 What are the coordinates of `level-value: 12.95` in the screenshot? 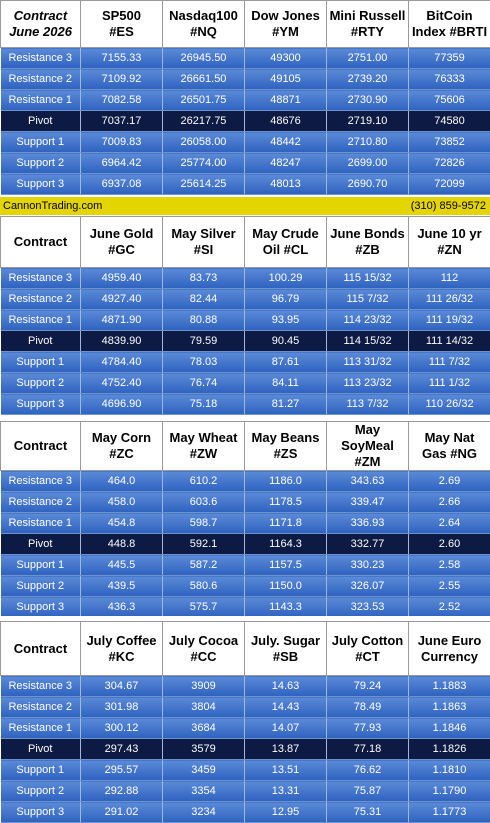 It's located at (286, 812).